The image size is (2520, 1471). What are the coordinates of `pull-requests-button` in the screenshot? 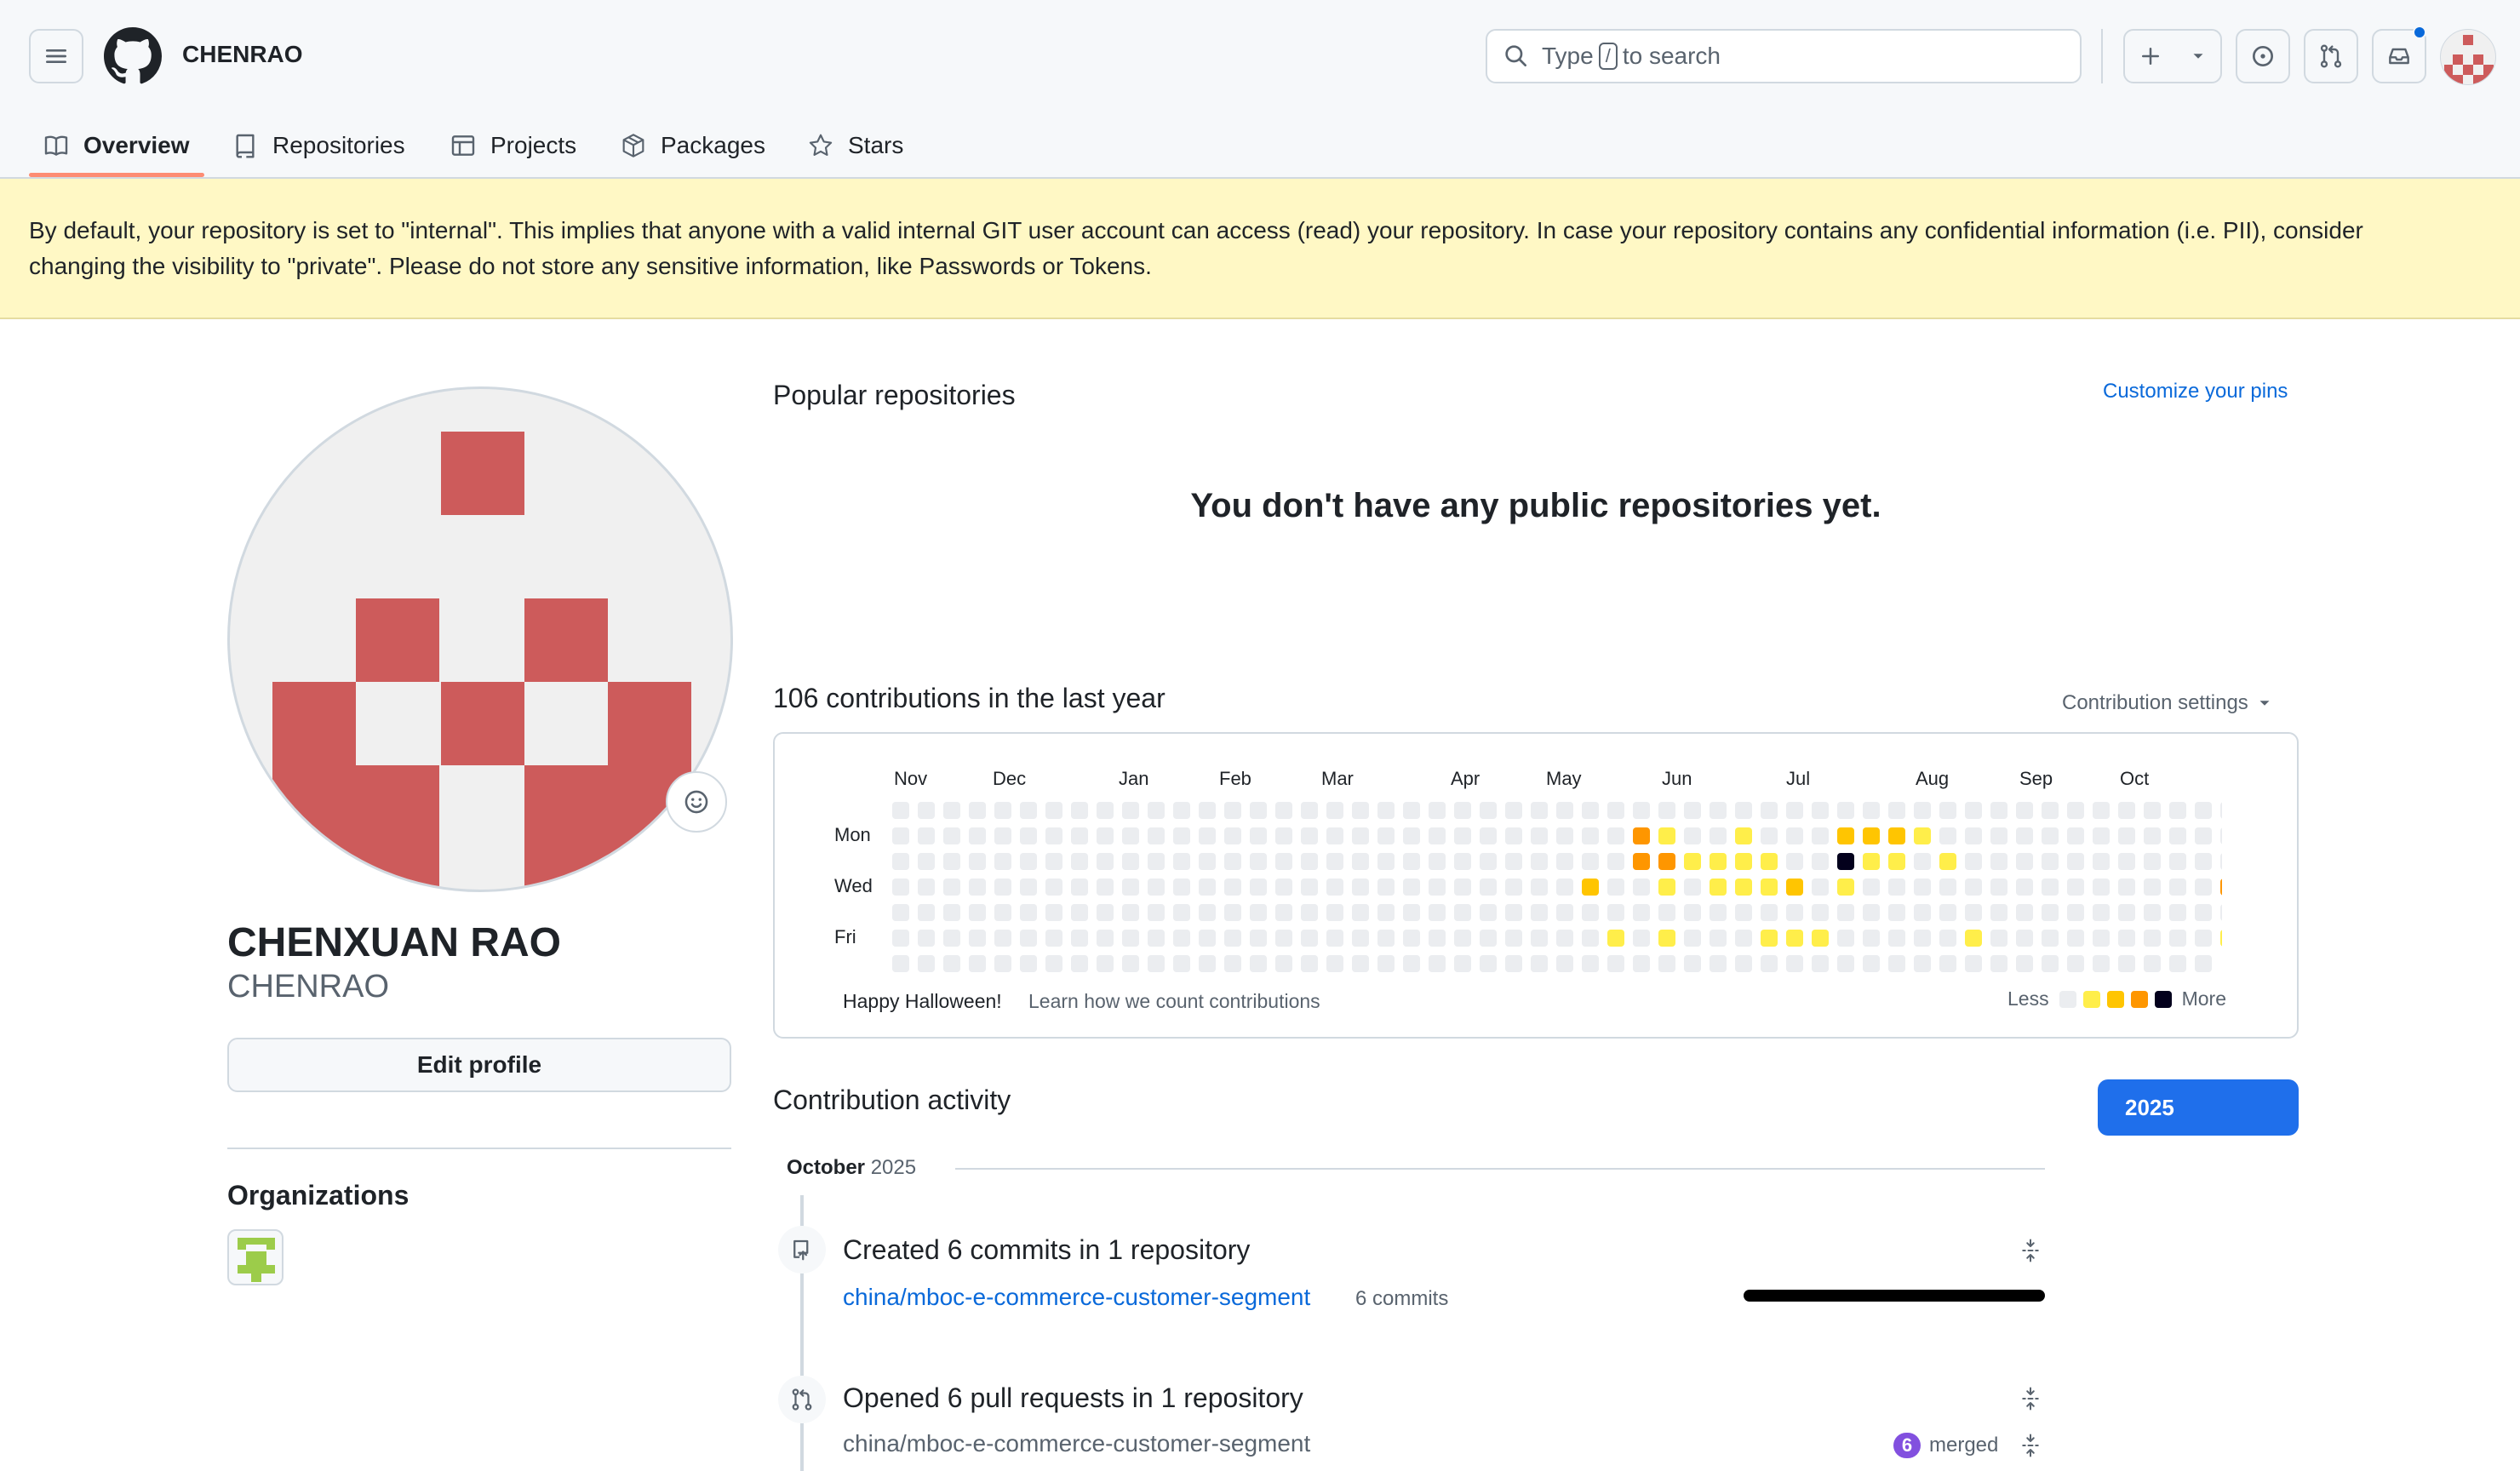 It's located at (2331, 56).